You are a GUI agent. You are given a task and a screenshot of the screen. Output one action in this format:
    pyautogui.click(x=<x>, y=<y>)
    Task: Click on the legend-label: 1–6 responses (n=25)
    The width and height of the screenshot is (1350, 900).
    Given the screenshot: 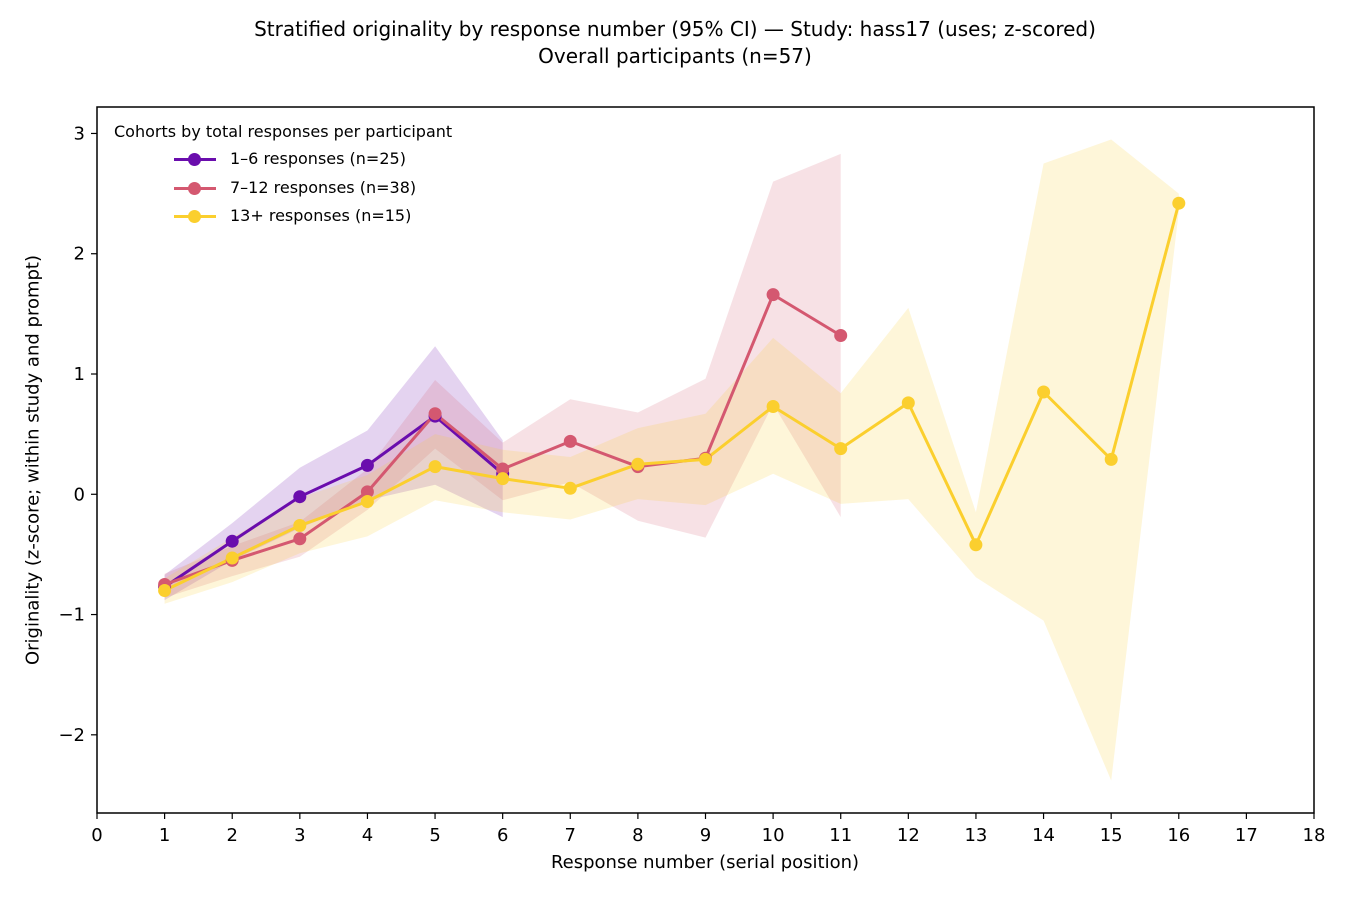 What is the action you would take?
    pyautogui.click(x=318, y=158)
    